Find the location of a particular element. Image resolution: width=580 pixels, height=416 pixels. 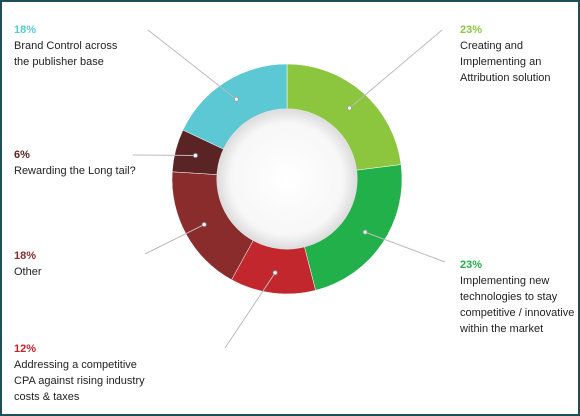

leader-dot-other is located at coordinates (204, 224).